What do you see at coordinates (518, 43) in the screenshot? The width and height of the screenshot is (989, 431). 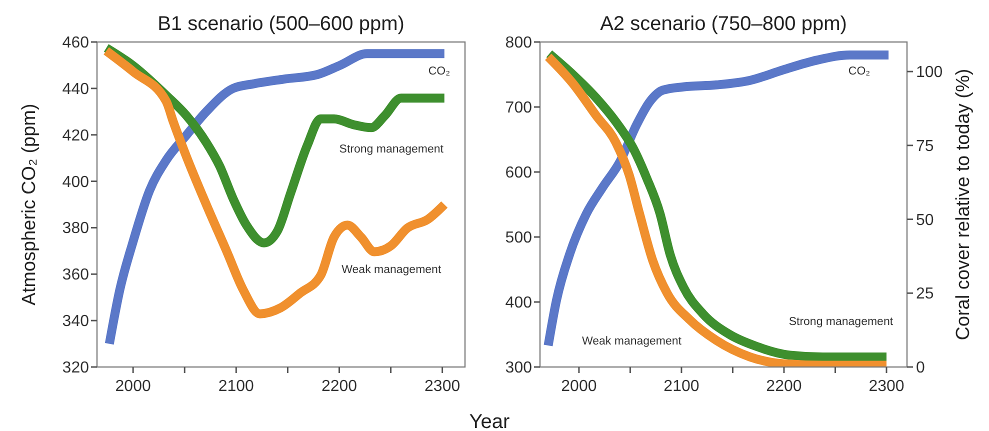 I see `y-tick-label: 800` at bounding box center [518, 43].